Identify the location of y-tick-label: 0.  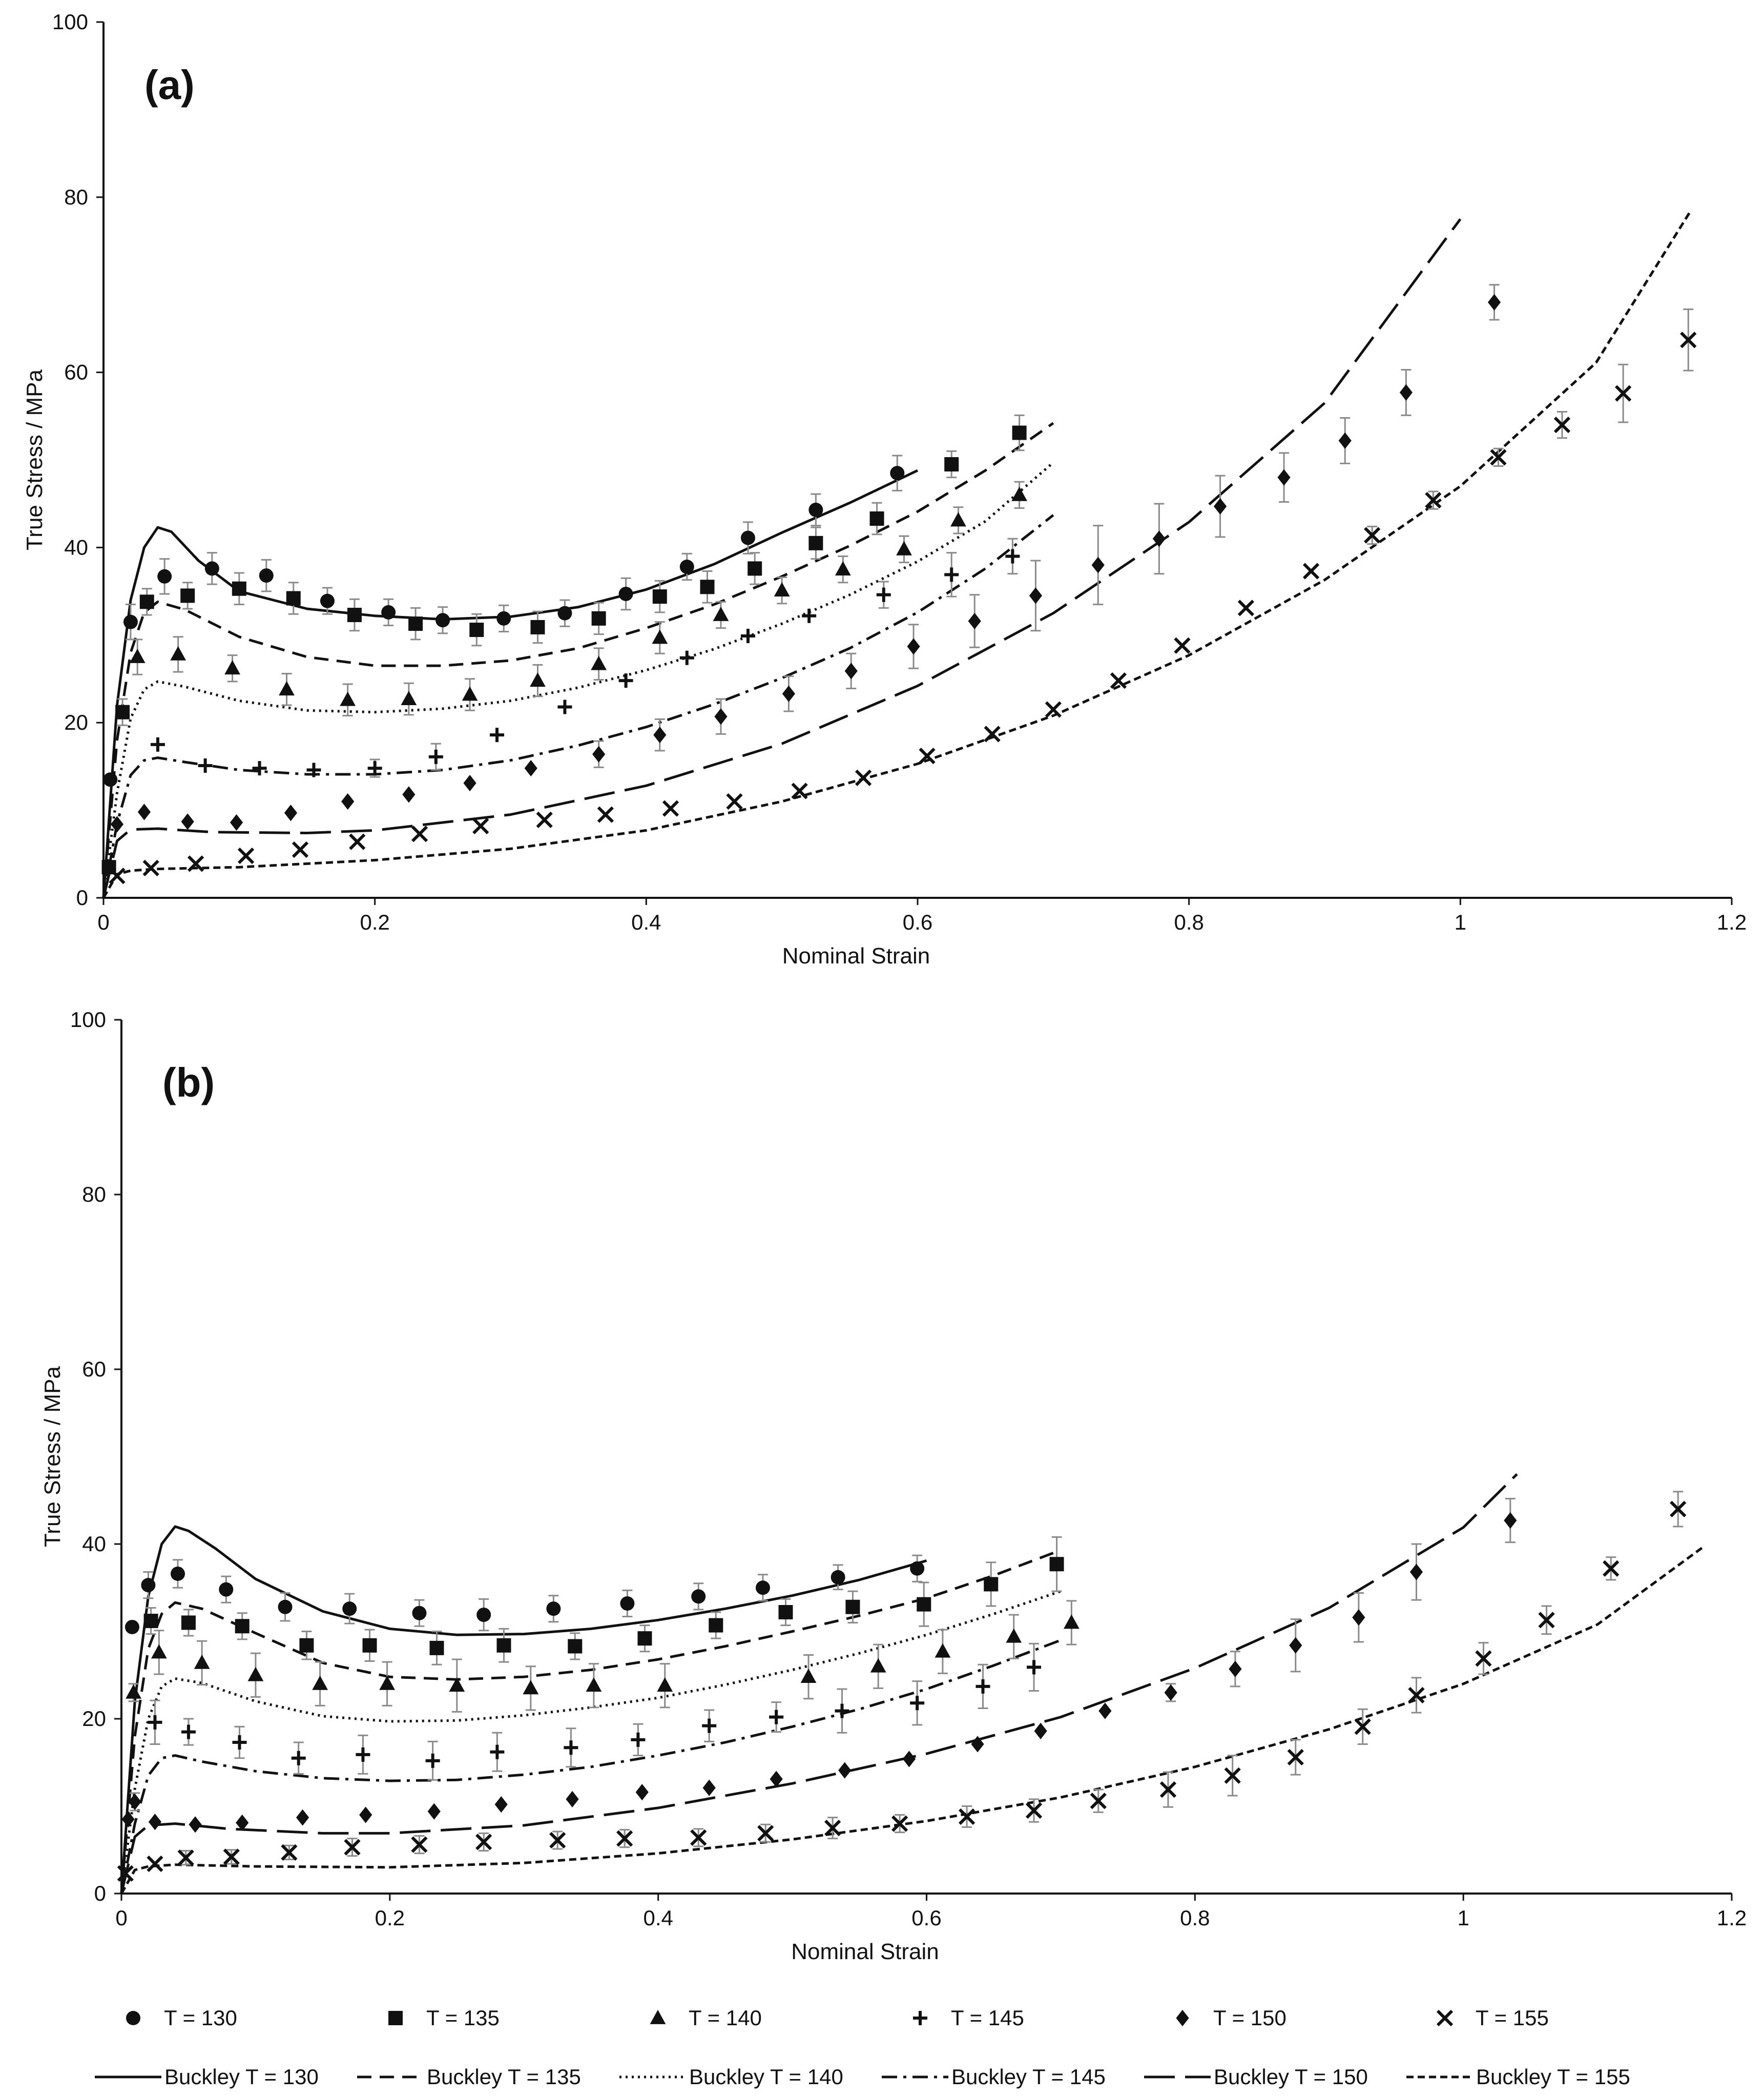
(100, 1893).